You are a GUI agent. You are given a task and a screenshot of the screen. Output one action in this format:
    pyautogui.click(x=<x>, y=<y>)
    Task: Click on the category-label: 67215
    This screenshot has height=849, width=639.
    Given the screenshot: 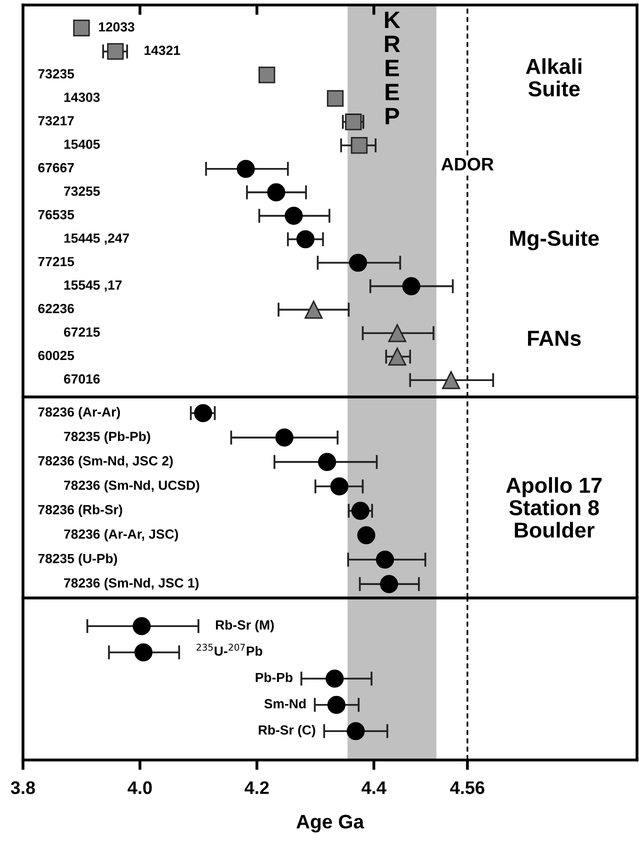 What is the action you would take?
    pyautogui.click(x=82, y=332)
    